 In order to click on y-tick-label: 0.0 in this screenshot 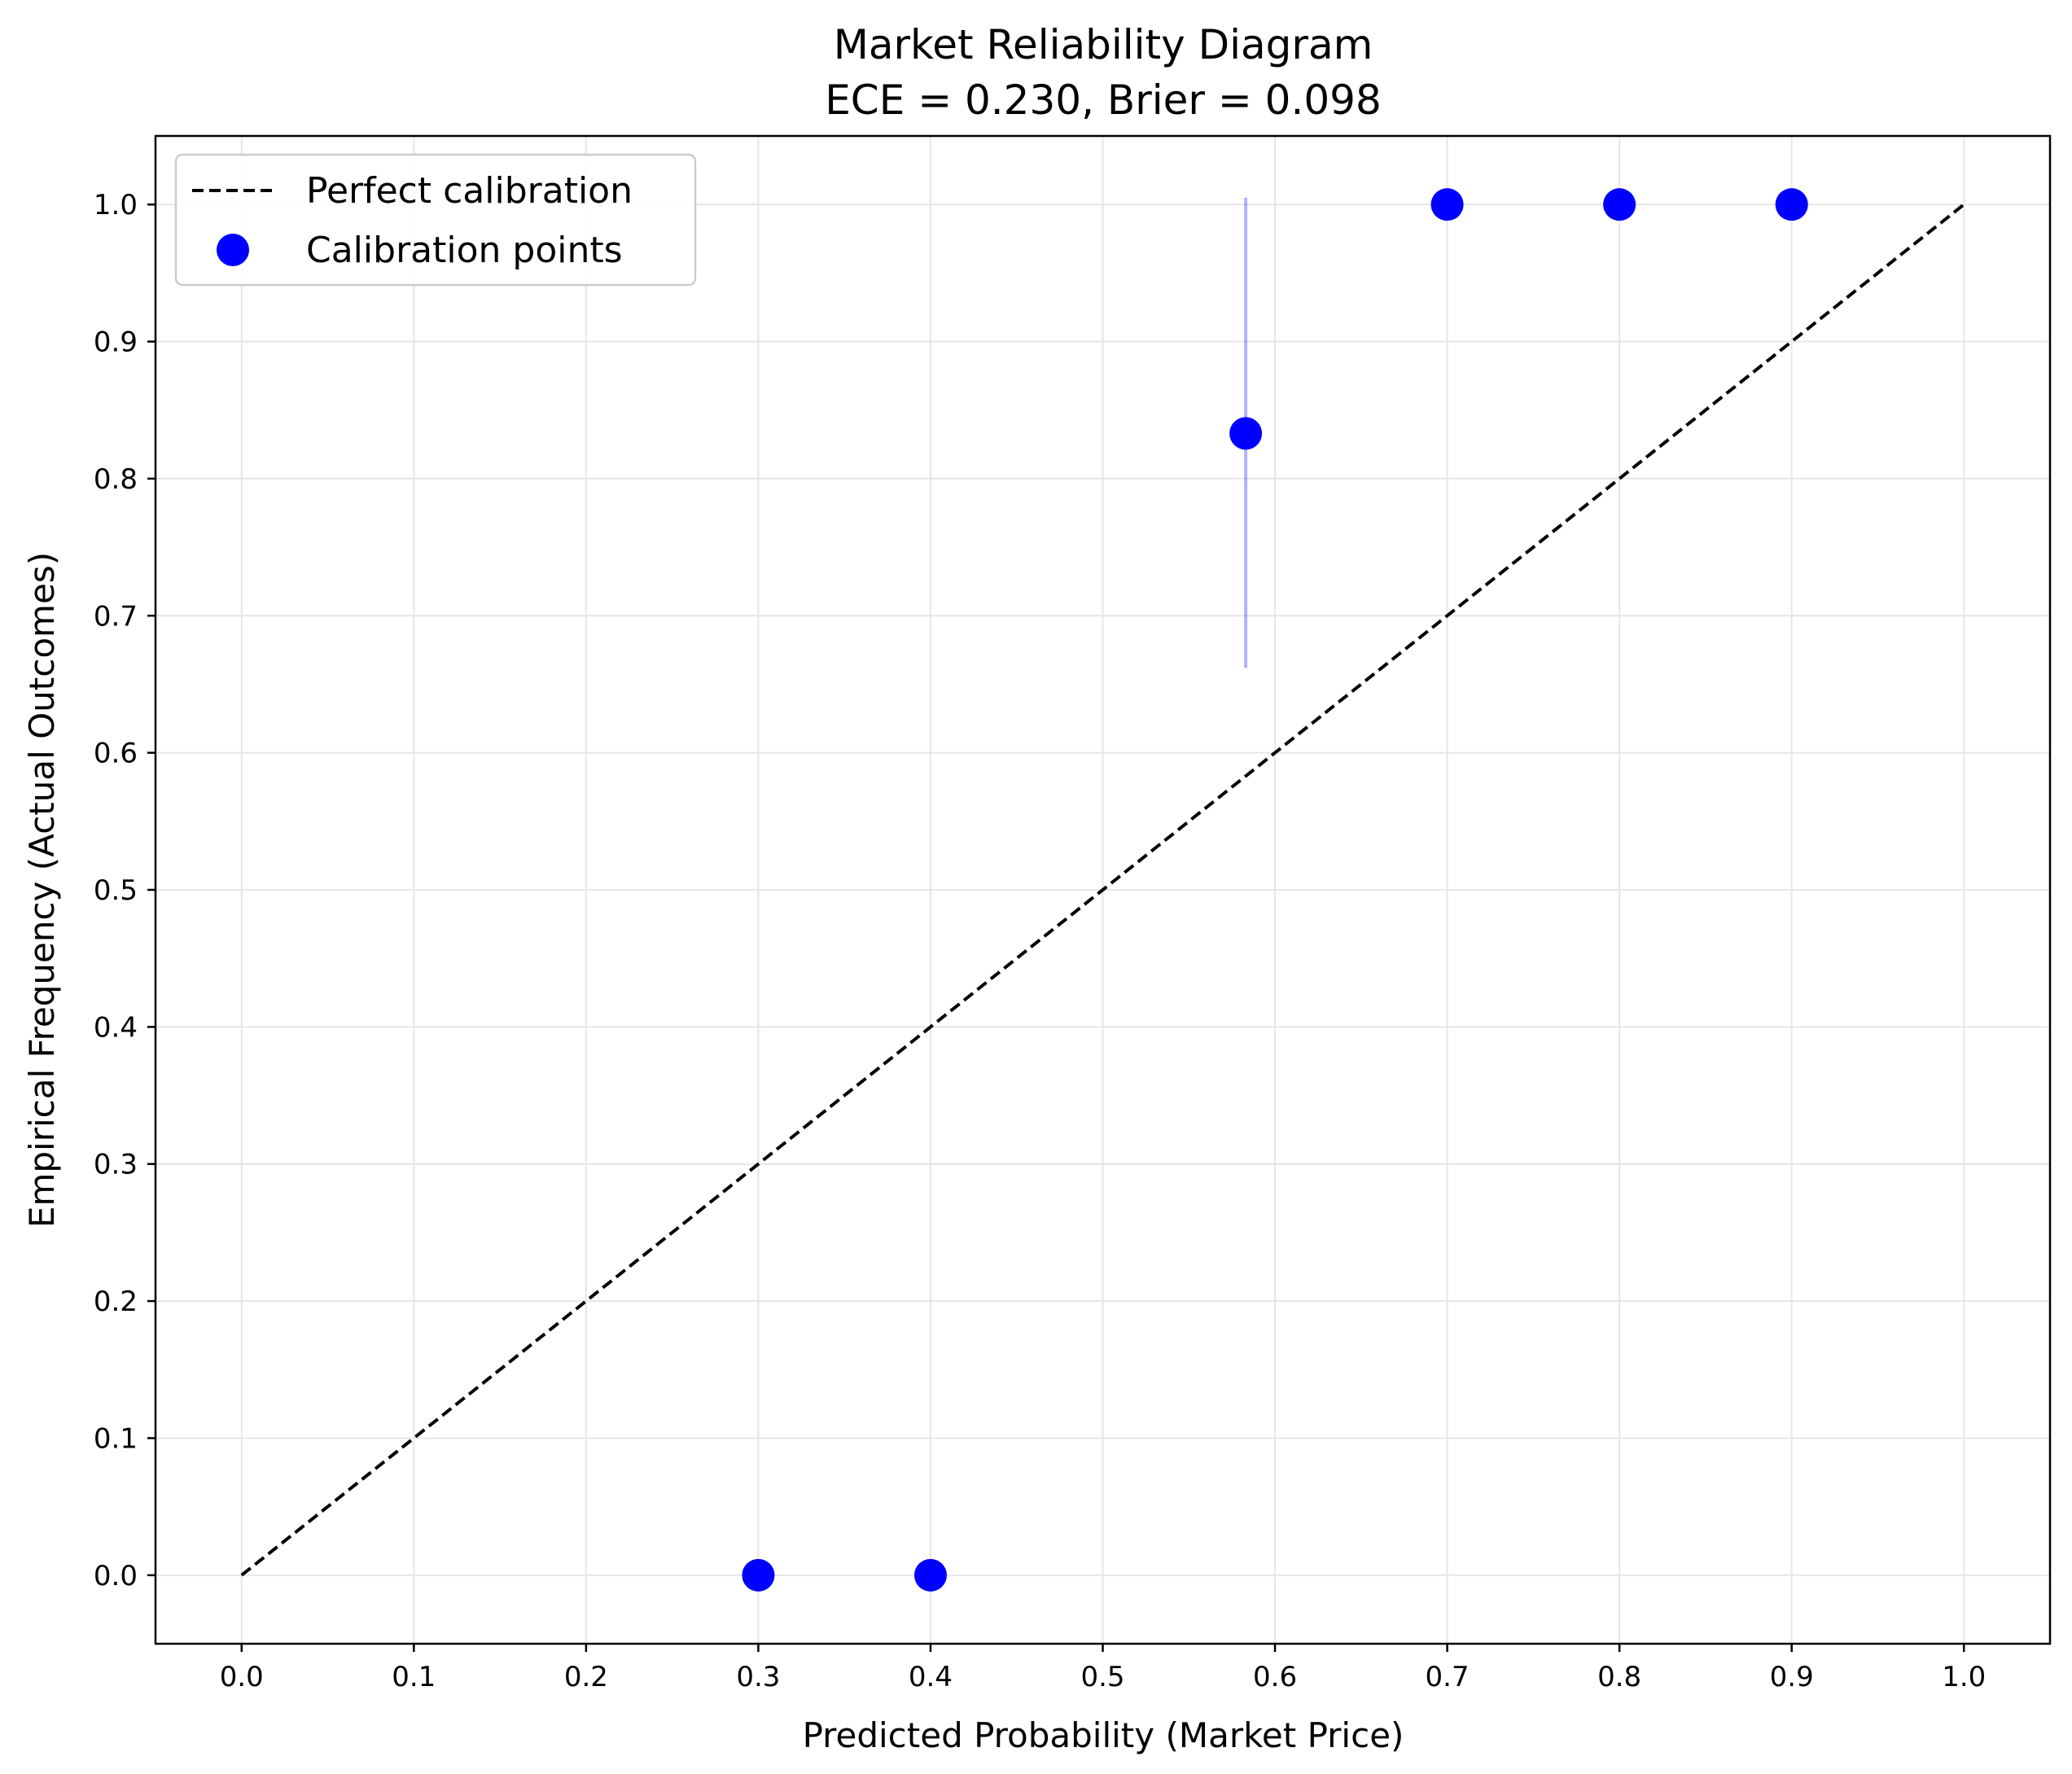, I will do `click(116, 1576)`.